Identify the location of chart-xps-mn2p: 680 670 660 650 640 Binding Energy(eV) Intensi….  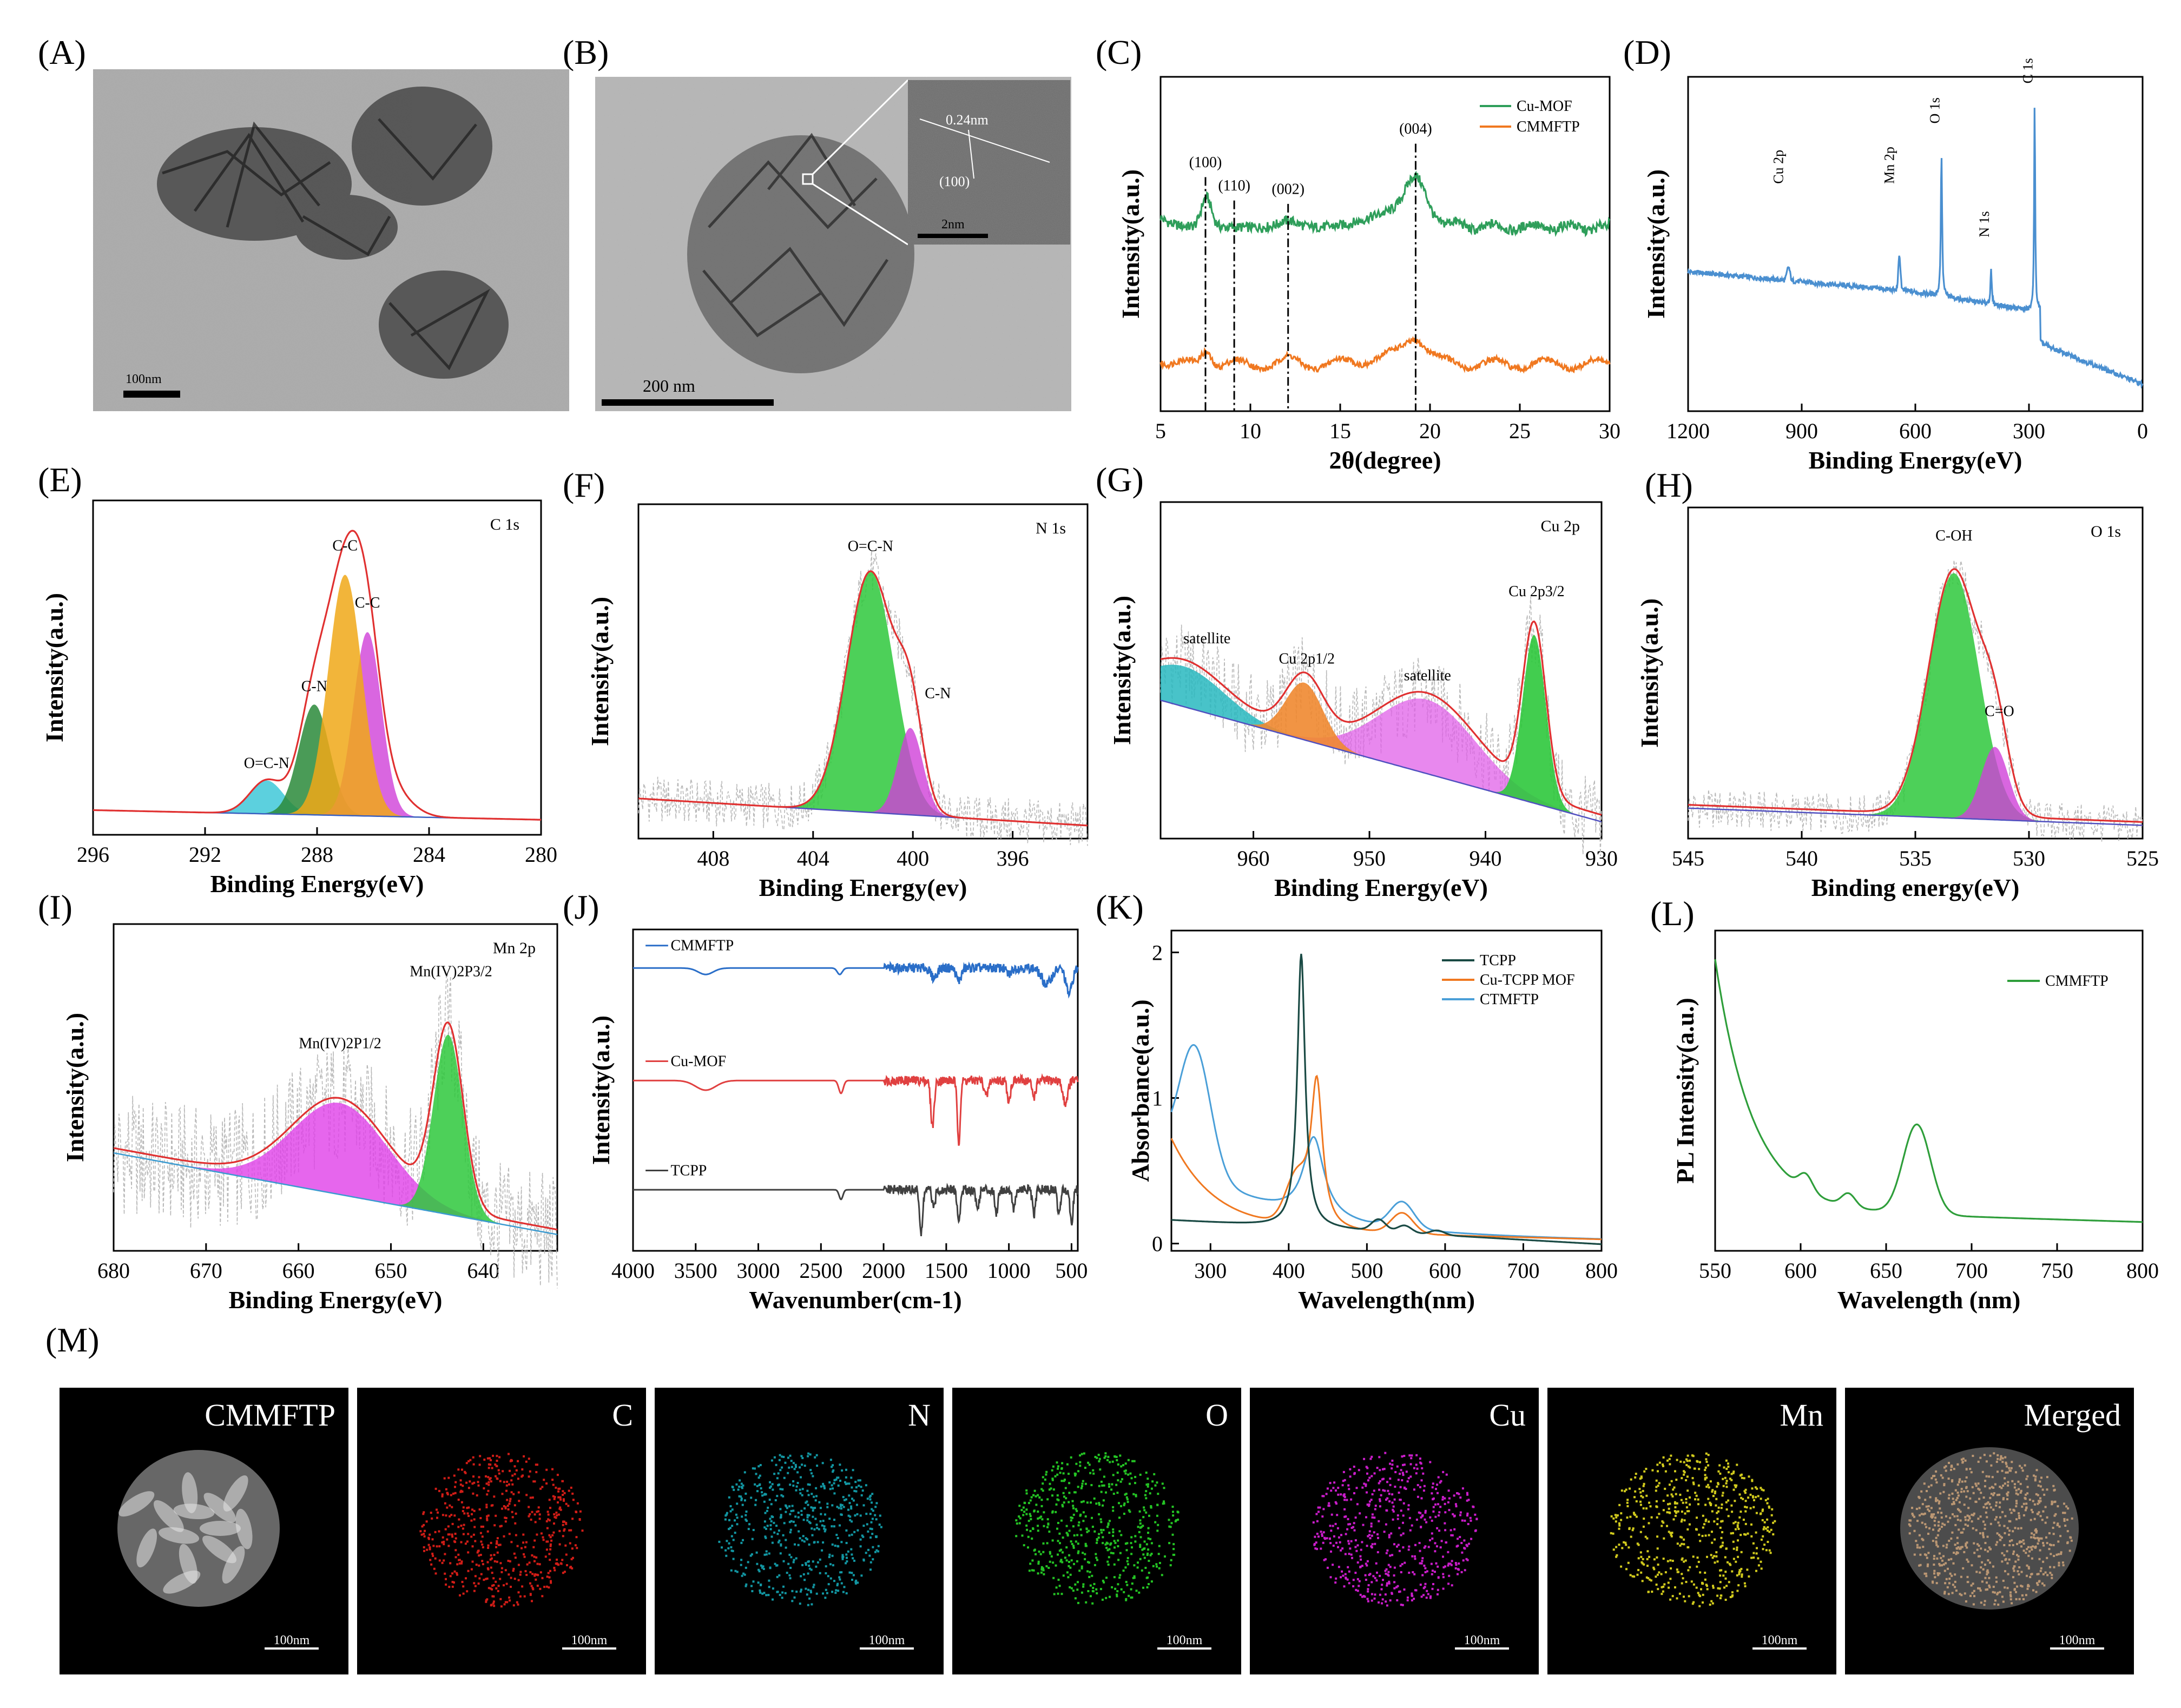
(309, 1119).